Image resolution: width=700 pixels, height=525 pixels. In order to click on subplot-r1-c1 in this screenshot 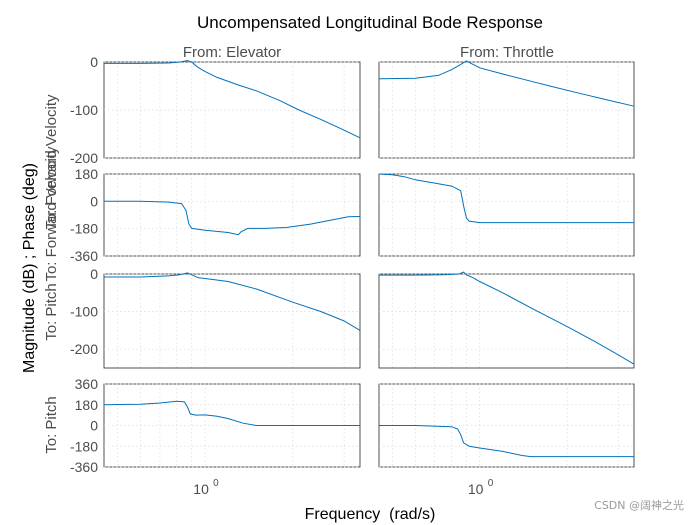, I will do `click(506, 215)`.